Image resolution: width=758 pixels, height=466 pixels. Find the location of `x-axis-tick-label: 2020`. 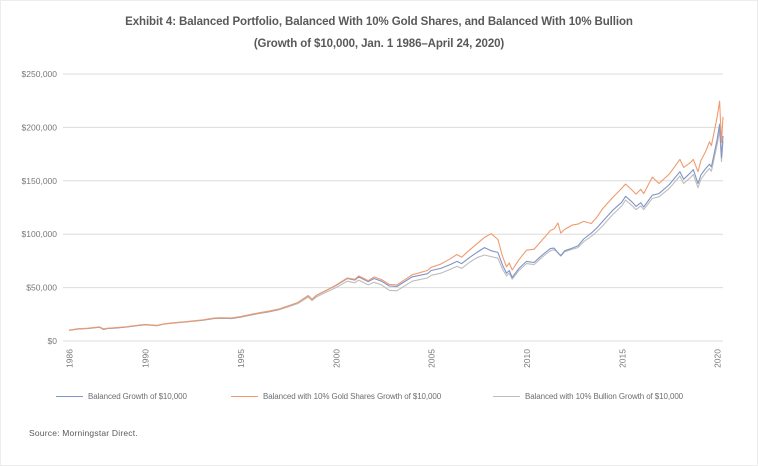

x-axis-tick-label: 2020 is located at coordinates (718, 358).